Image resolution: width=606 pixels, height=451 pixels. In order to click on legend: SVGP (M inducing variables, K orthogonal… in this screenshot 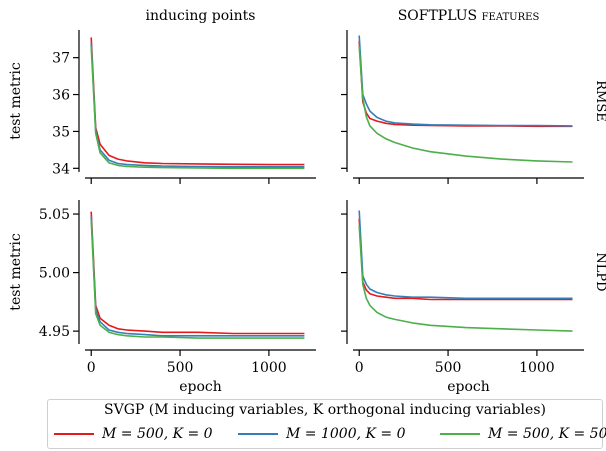, I will do `click(326, 424)`.